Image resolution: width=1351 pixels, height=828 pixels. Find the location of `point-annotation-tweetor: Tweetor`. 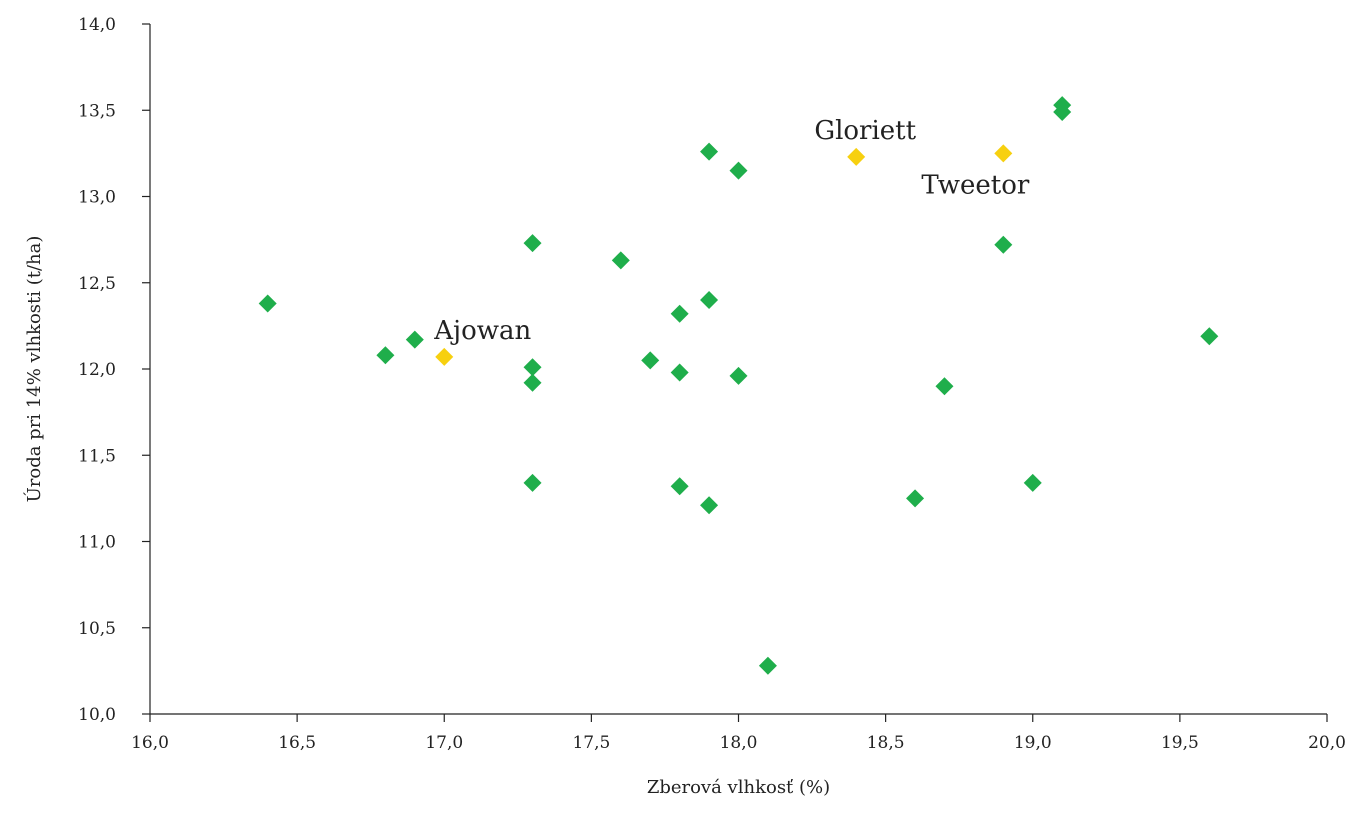

point-annotation-tweetor: Tweetor is located at coordinates (975, 185).